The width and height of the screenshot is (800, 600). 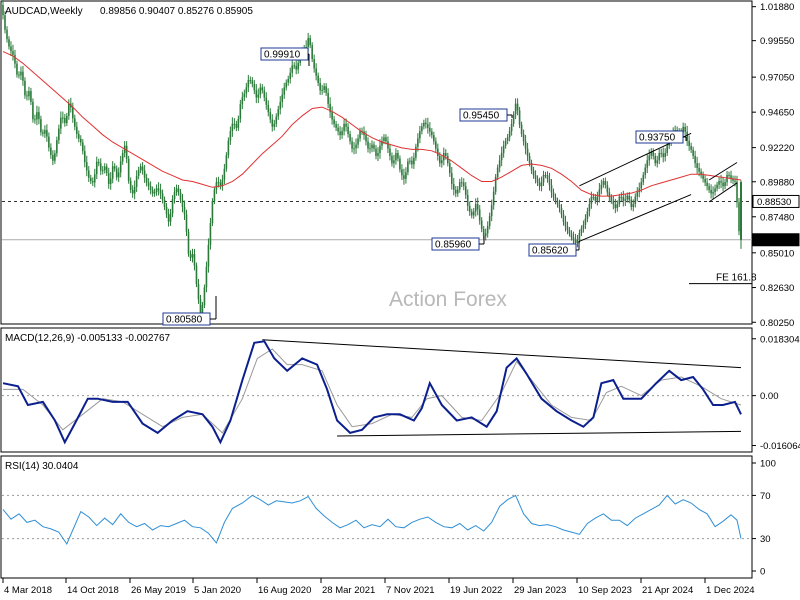 What do you see at coordinates (777, 7) in the screenshot?
I see `price-y-tick-label: 1.01880` at bounding box center [777, 7].